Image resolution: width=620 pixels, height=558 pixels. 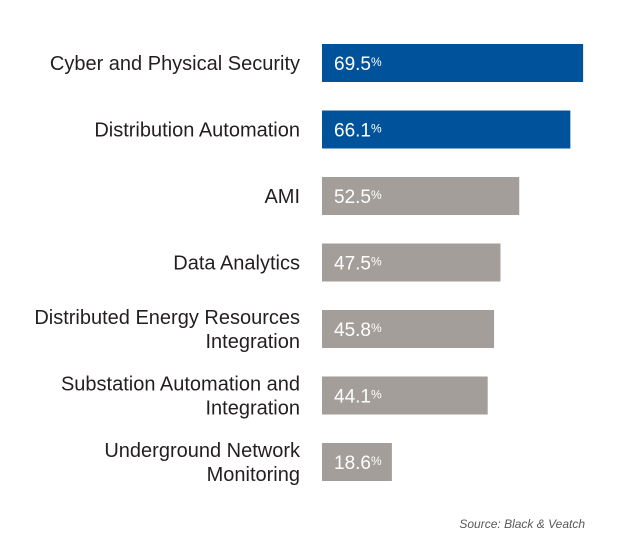 I want to click on category-label-3: Data Analytics, so click(x=236, y=264).